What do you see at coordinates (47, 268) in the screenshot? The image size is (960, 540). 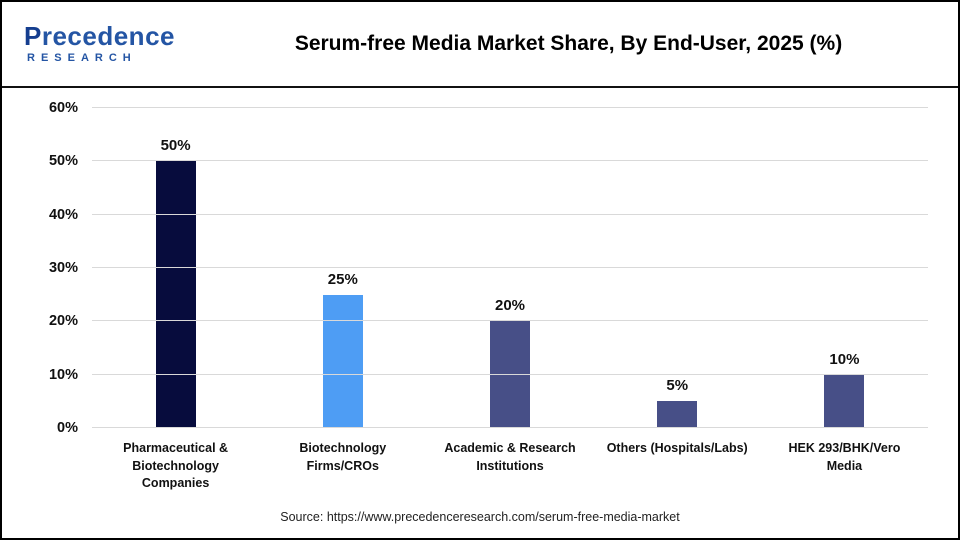 I see `y-axis: 0% 10% 20% 30% 40% 50% 60%` at bounding box center [47, 268].